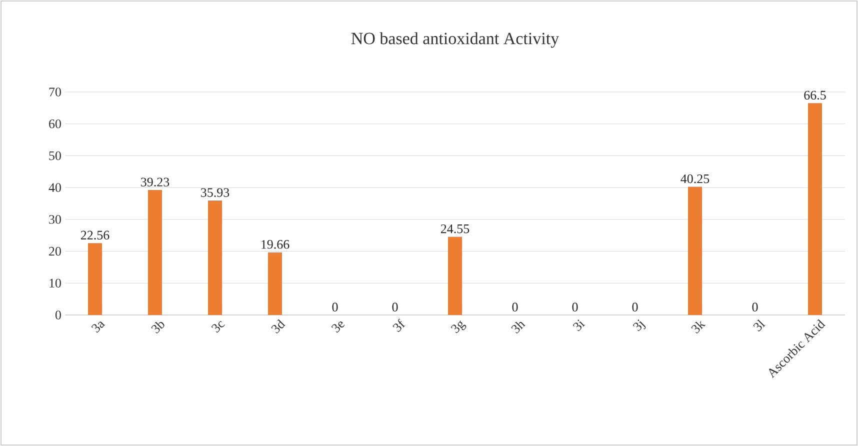 Image resolution: width=858 pixels, height=446 pixels. Describe the element at coordinates (399, 325) in the screenshot. I see `x-tick-label: 3f` at that location.